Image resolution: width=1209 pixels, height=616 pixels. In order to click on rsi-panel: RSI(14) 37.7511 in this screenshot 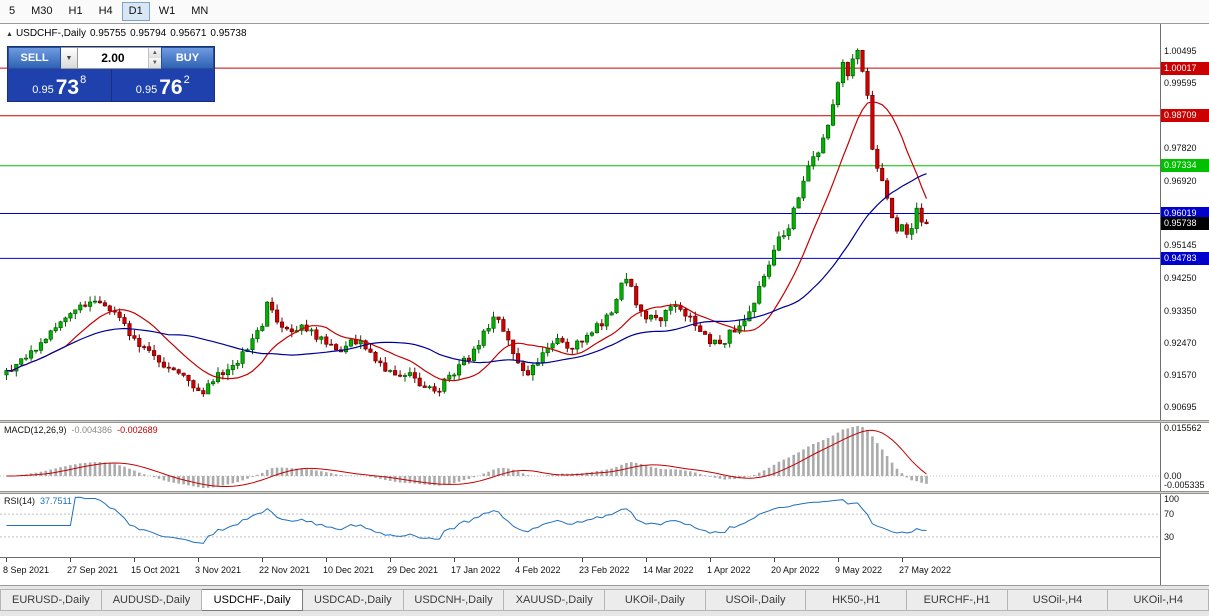, I will do `click(580, 525)`.